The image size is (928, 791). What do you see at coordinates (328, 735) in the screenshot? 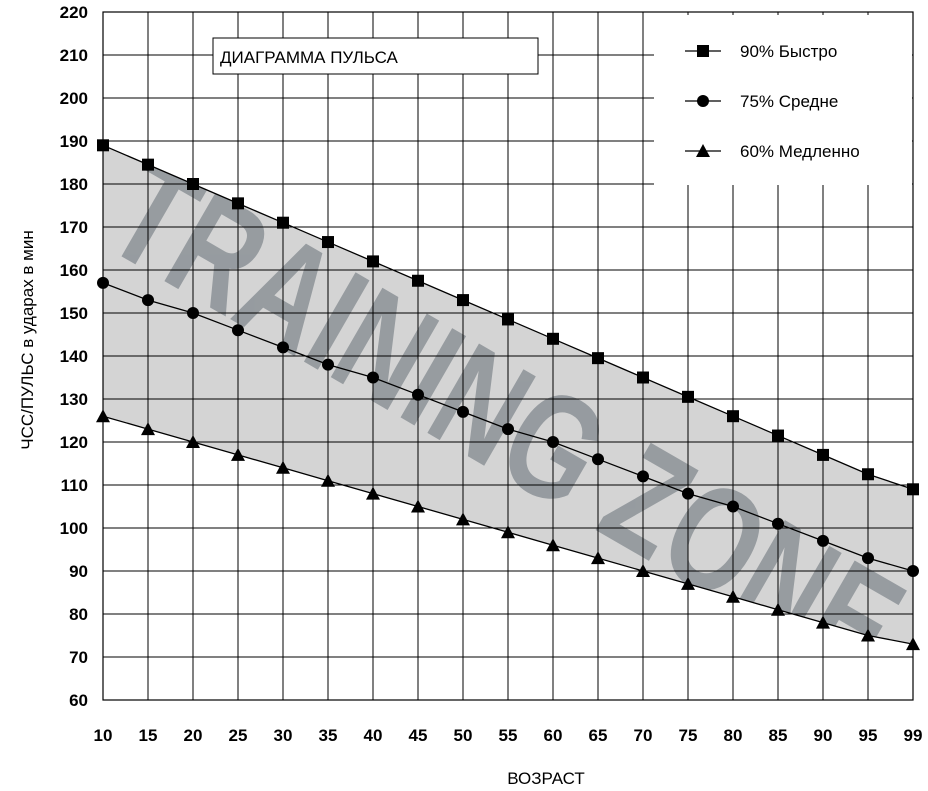
I see `x-tick-label: 35` at bounding box center [328, 735].